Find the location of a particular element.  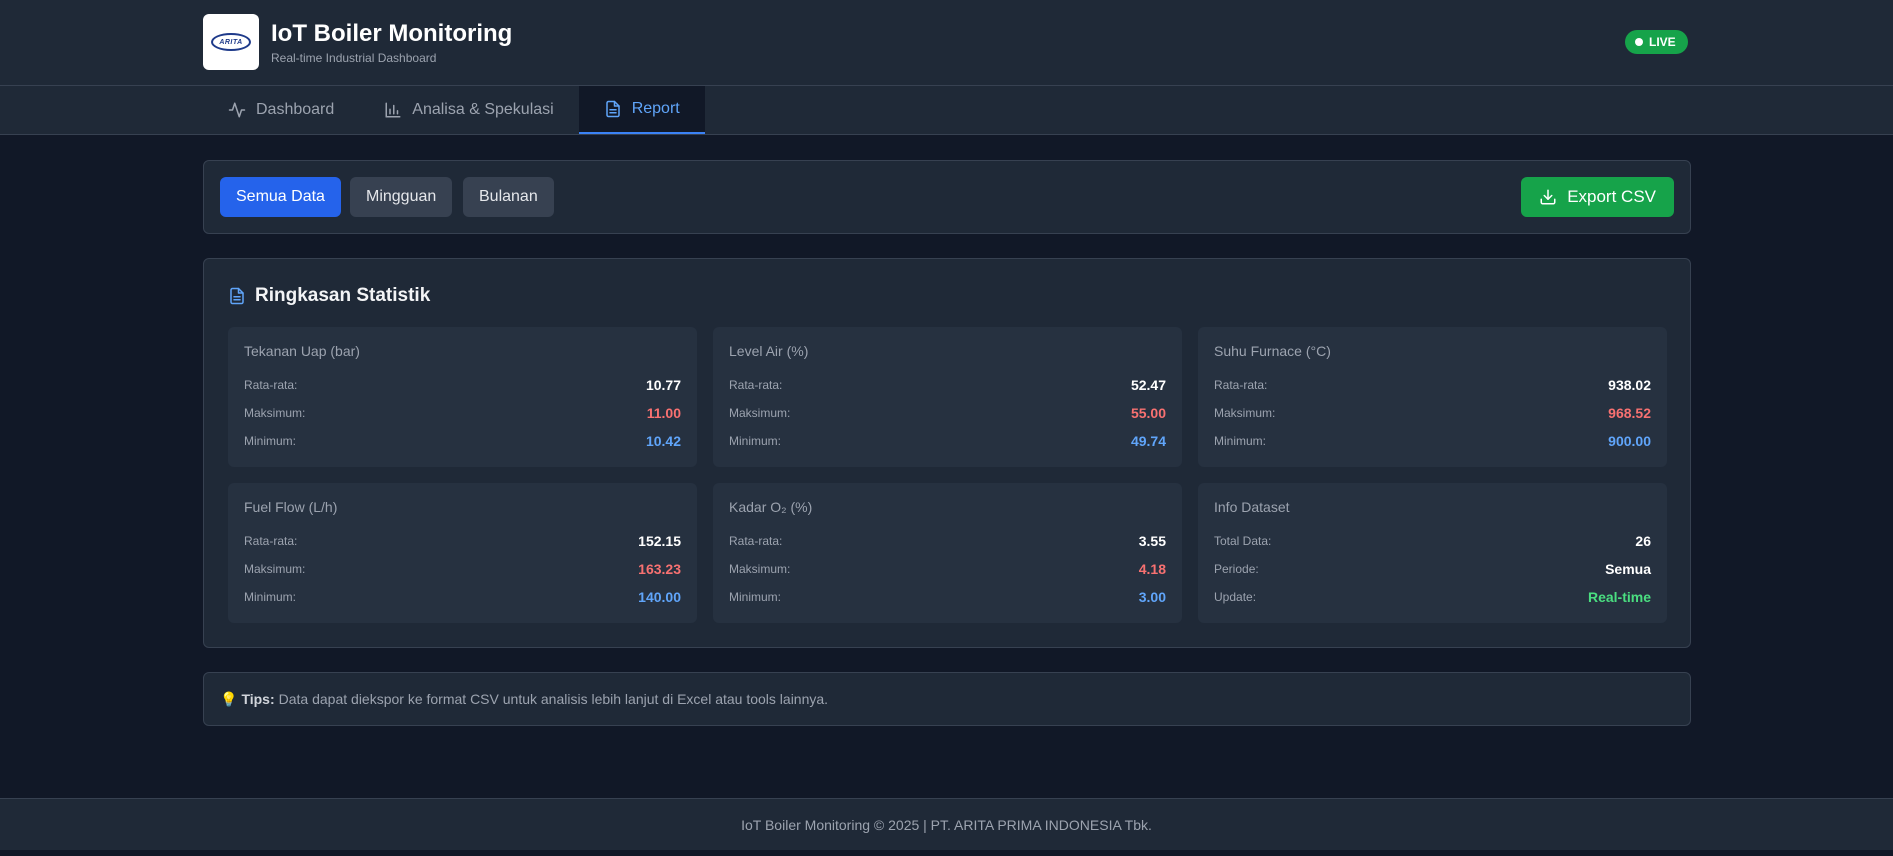

company-logo: ARITA is located at coordinates (231, 42).